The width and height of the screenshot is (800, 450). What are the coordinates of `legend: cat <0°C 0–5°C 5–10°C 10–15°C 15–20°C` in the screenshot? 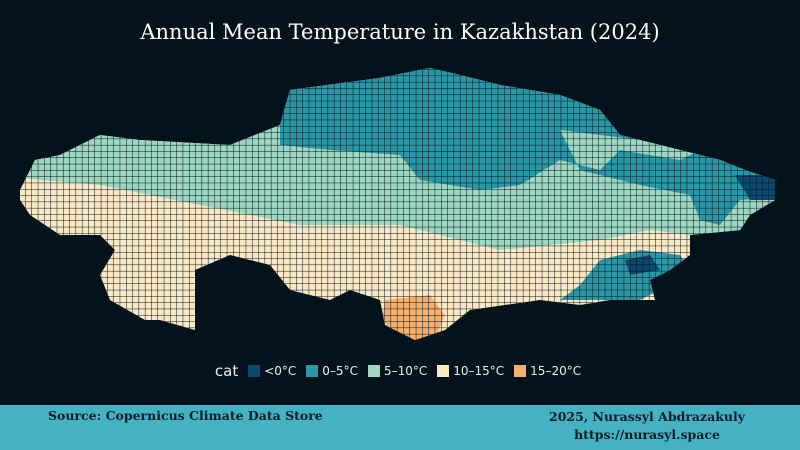 It's located at (400, 371).